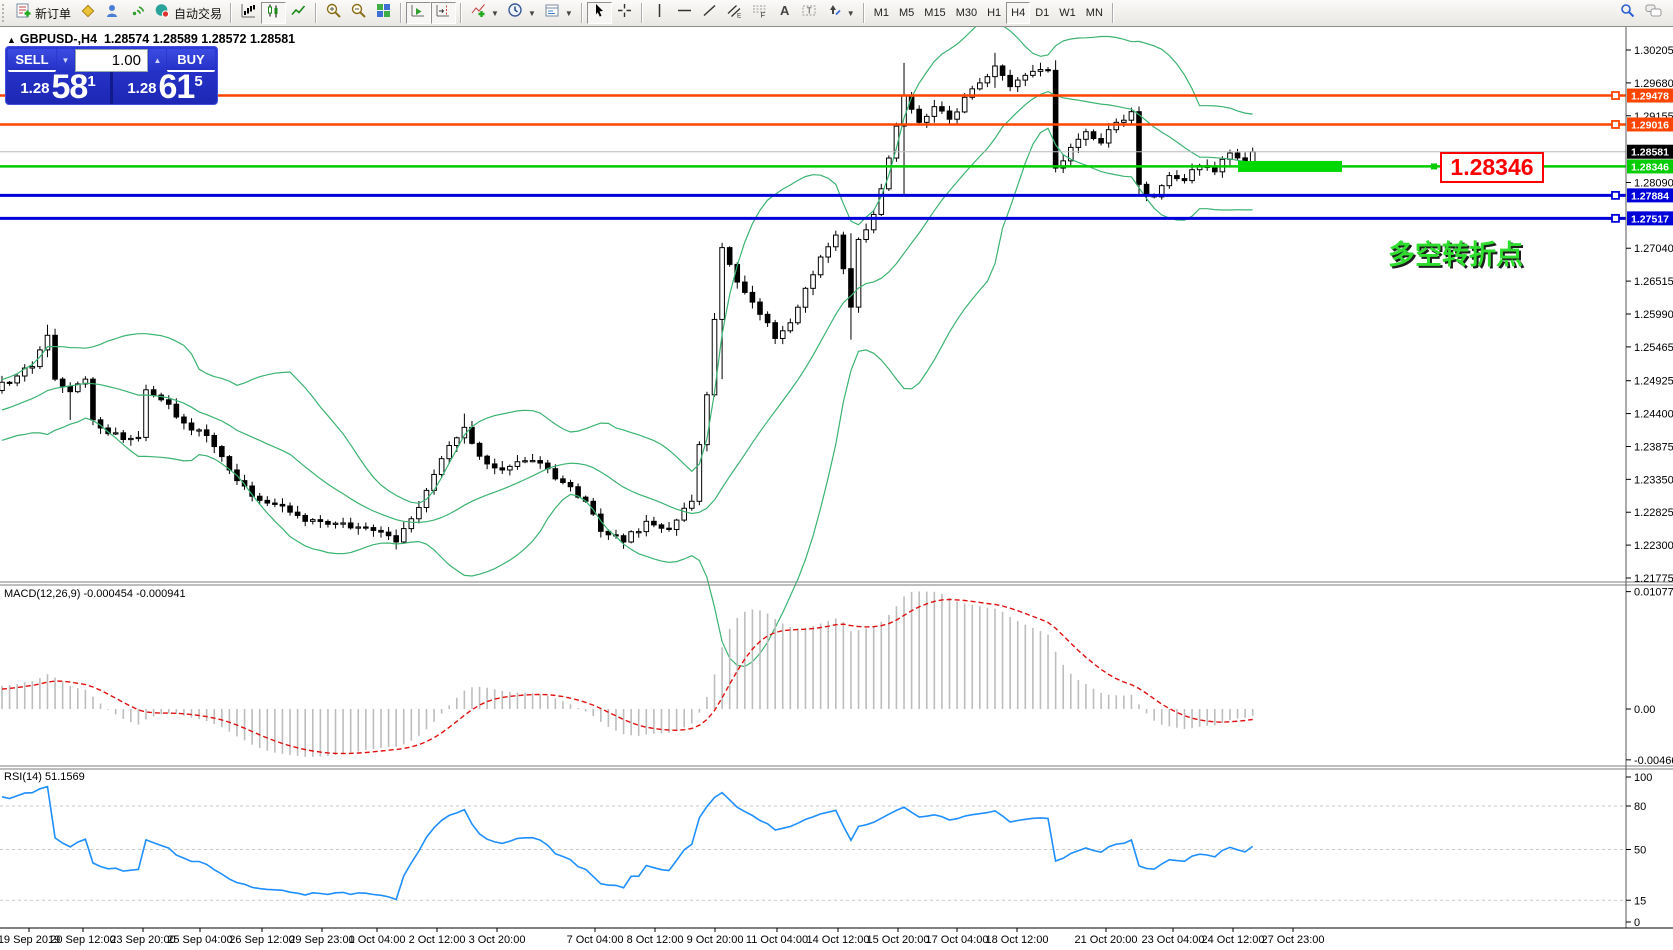 This screenshot has width=1673, height=950. I want to click on periods-button: ▼, so click(521, 13).